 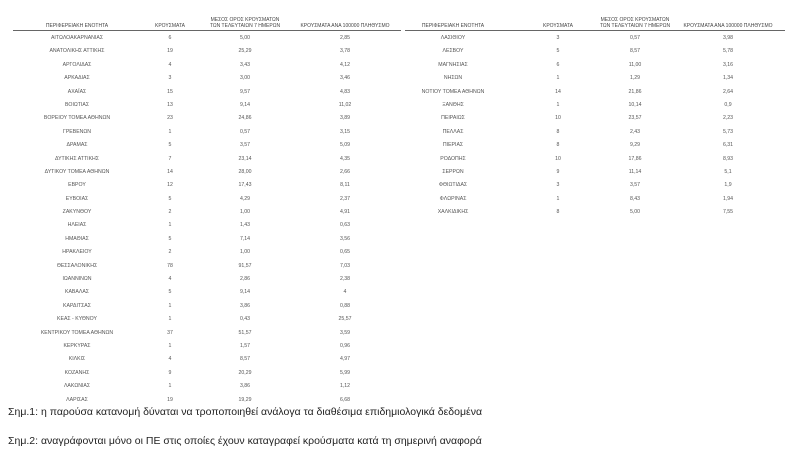 What do you see at coordinates (558, 64) in the screenshot?
I see `cell-cases: 6` at bounding box center [558, 64].